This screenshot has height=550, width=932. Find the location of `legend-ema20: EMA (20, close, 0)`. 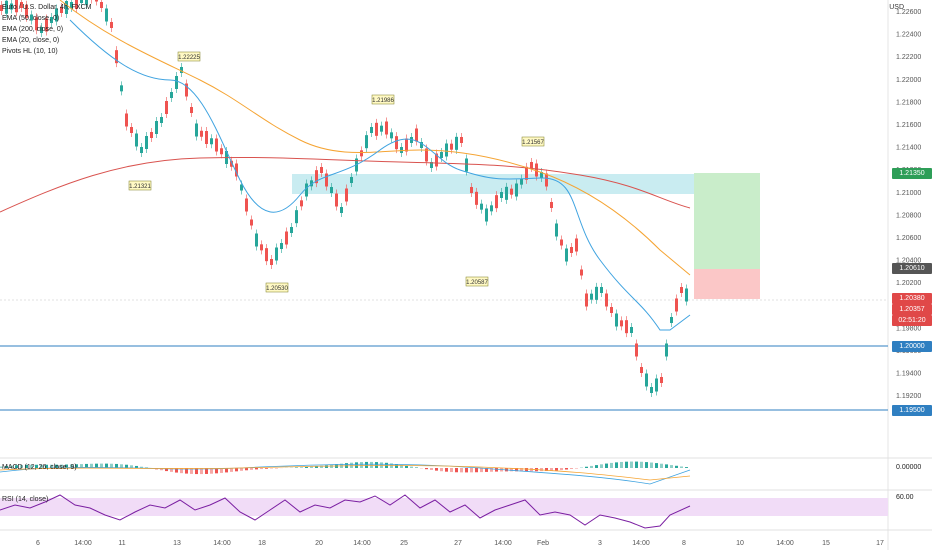

legend-ema20: EMA (20, close, 0) is located at coordinates (31, 40).